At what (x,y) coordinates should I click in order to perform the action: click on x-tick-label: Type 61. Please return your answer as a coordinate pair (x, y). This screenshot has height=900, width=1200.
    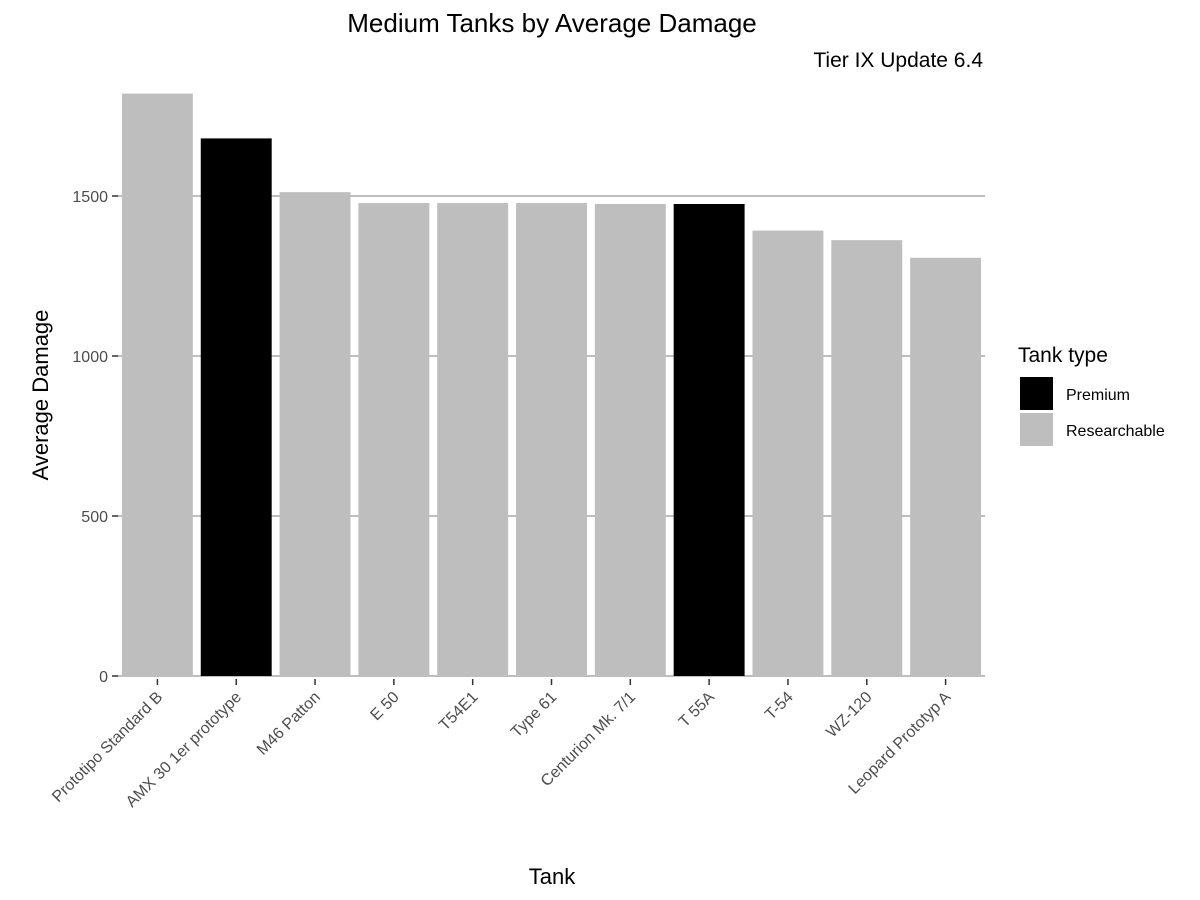
    Looking at the image, I should click on (534, 715).